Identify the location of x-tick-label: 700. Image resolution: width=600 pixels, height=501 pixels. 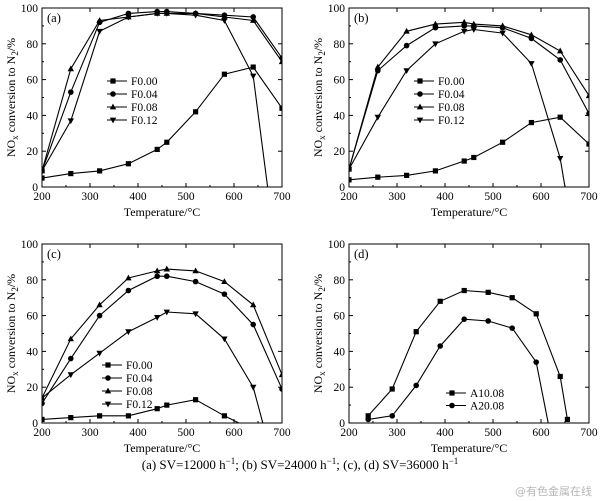
(282, 197).